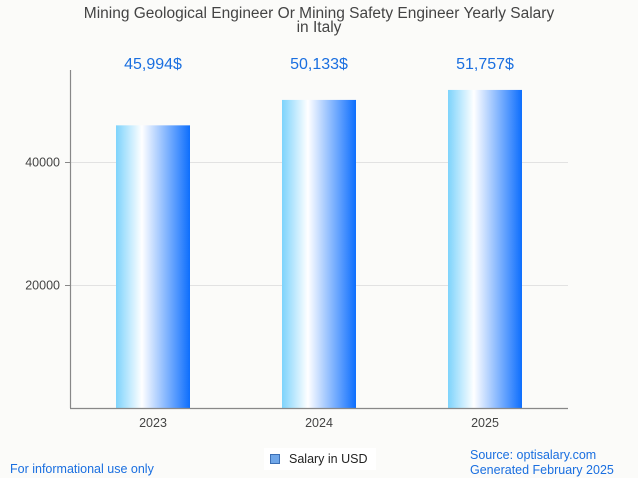 The image size is (638, 478). Describe the element at coordinates (542, 470) in the screenshot. I see `generated-date: Generated February 2025` at that location.